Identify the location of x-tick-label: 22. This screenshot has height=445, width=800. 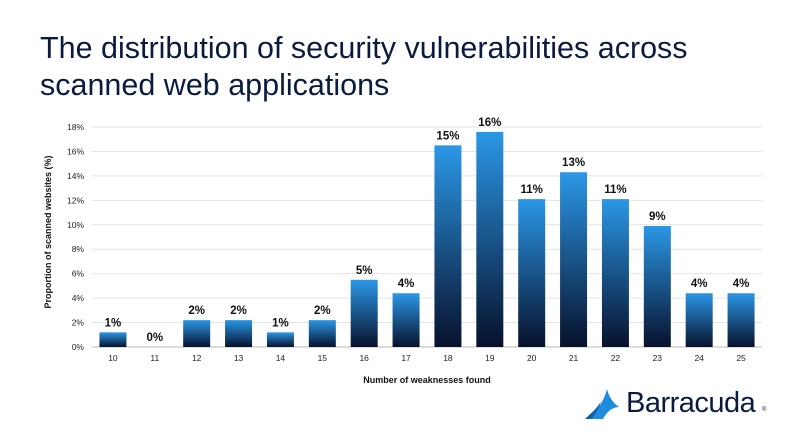
(616, 358).